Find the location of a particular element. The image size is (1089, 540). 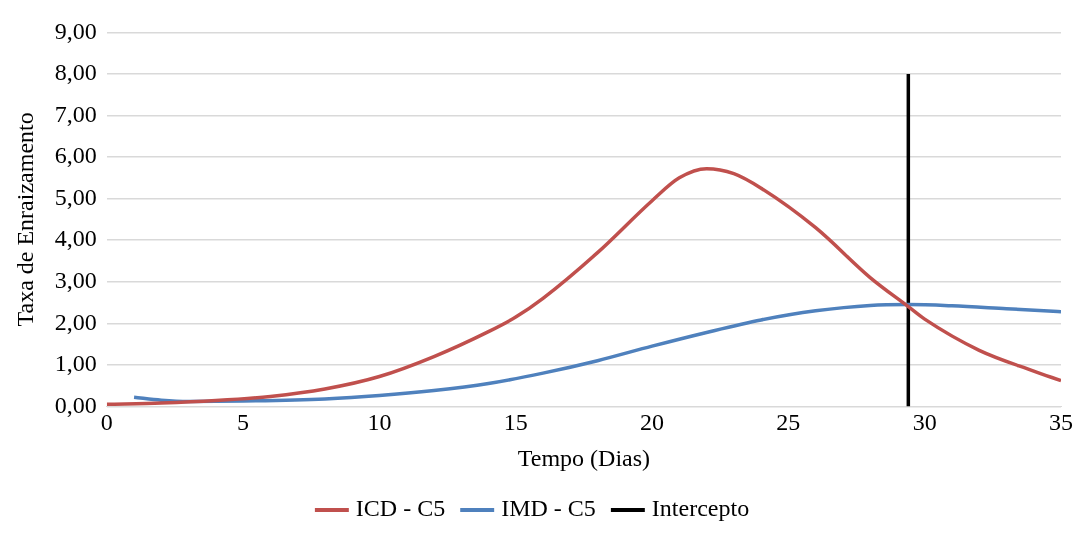

y-axis-title: Taxa de Enraizamento is located at coordinates (24, 219).